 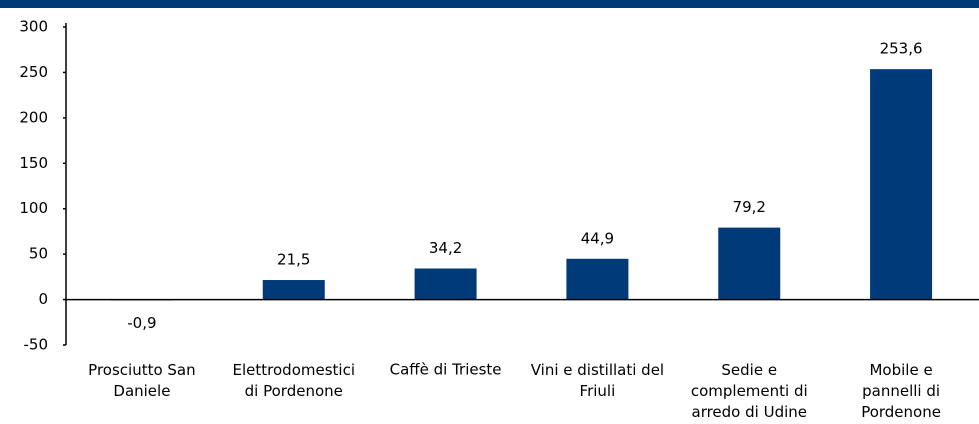 I want to click on y-tick-label: 300, so click(x=33, y=27).